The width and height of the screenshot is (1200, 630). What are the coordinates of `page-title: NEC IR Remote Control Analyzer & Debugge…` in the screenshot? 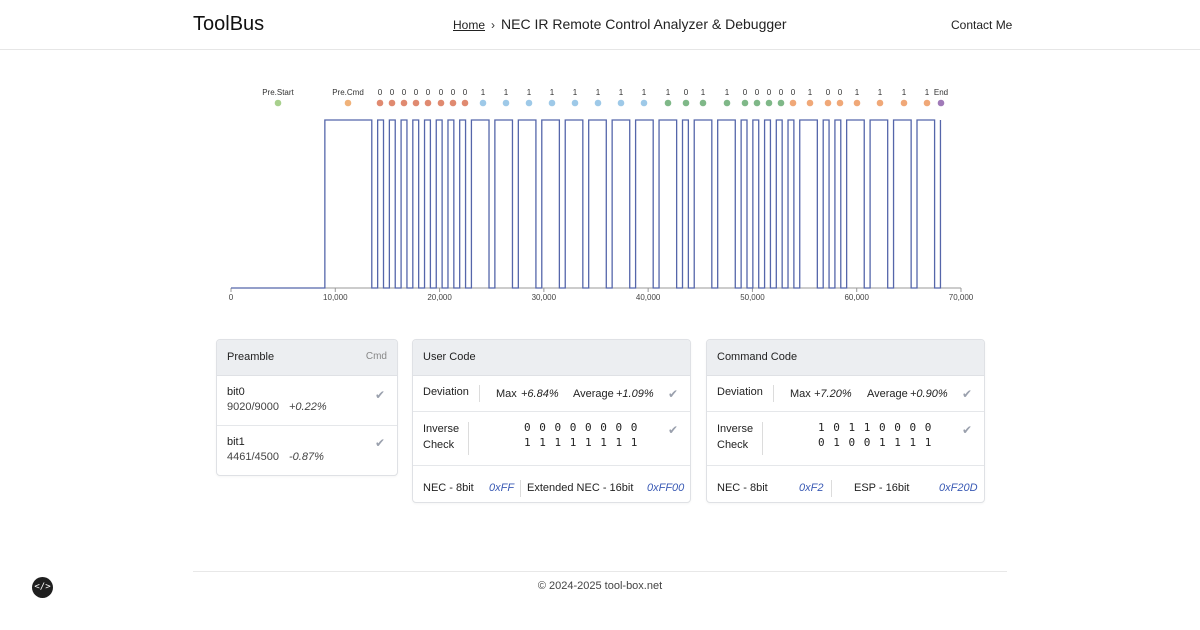 It's located at (644, 24).